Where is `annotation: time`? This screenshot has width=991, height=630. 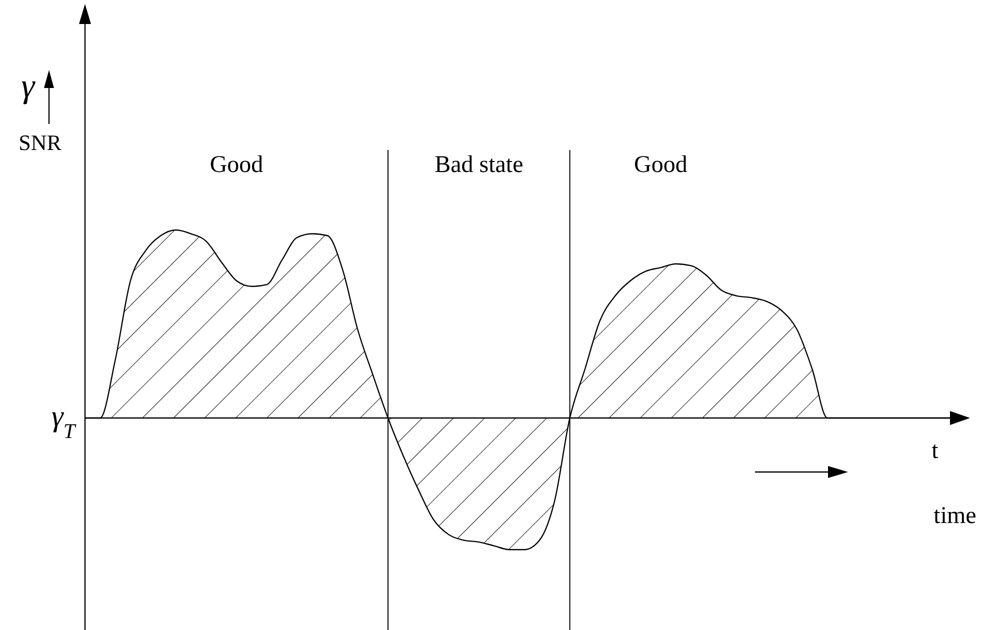
annotation: time is located at coordinates (955, 516).